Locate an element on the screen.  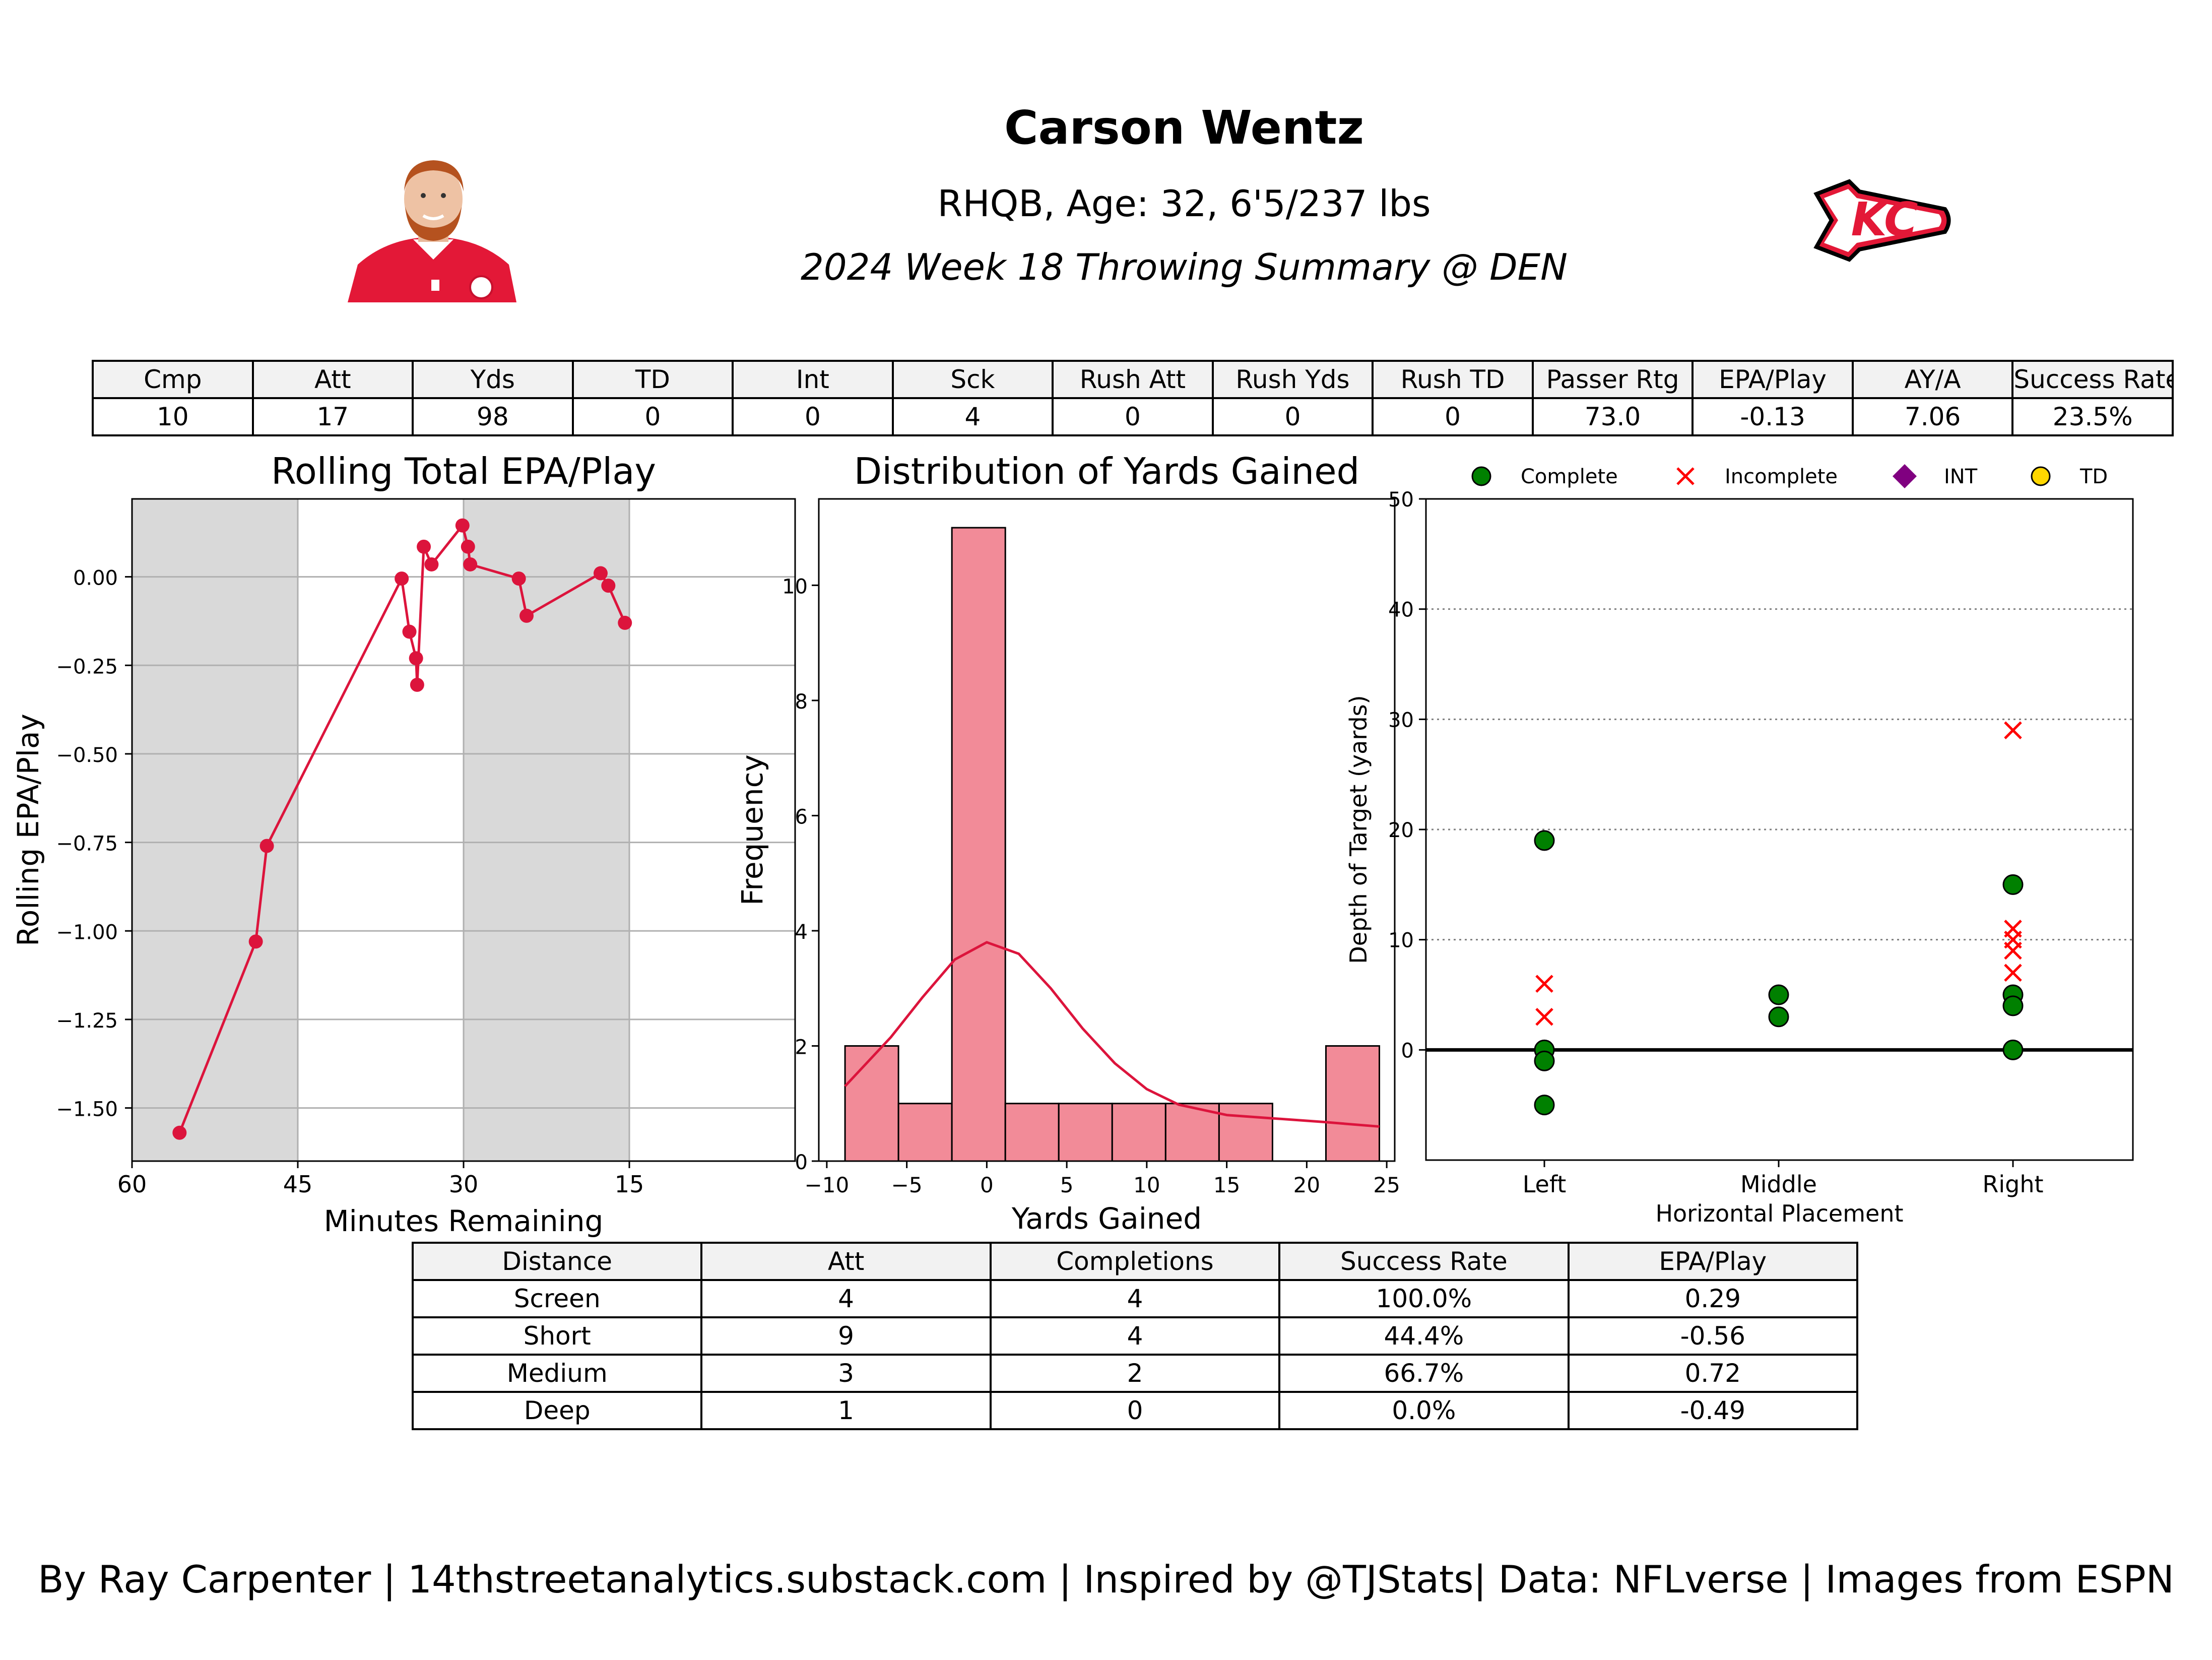
y-tick-label: −1.25 is located at coordinates (87, 1021).